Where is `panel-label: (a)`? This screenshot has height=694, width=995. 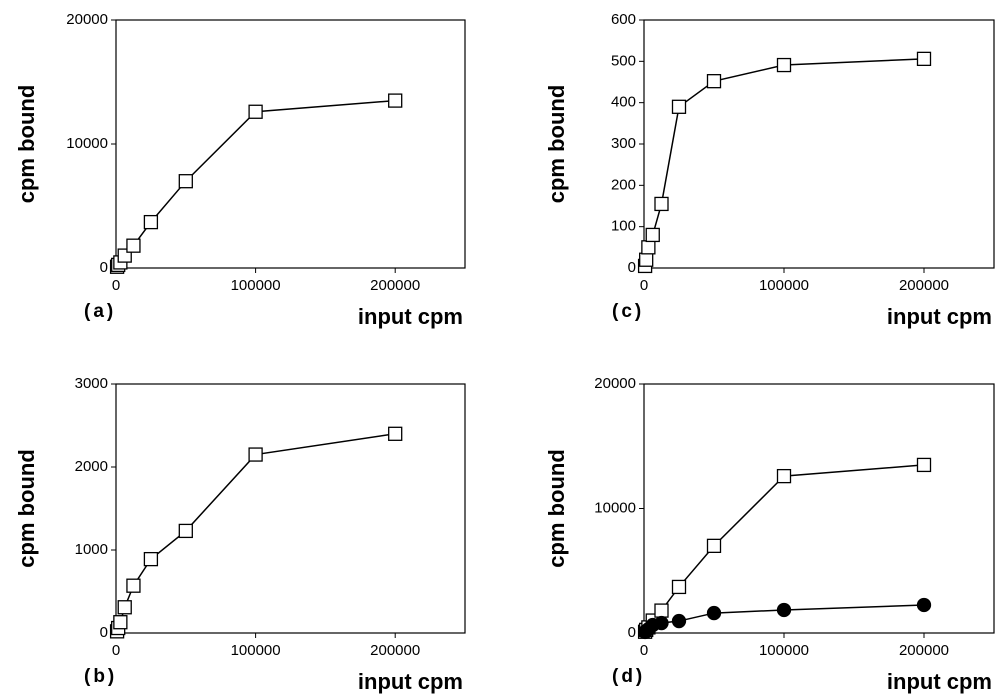
panel-label: (a) is located at coordinates (100, 311).